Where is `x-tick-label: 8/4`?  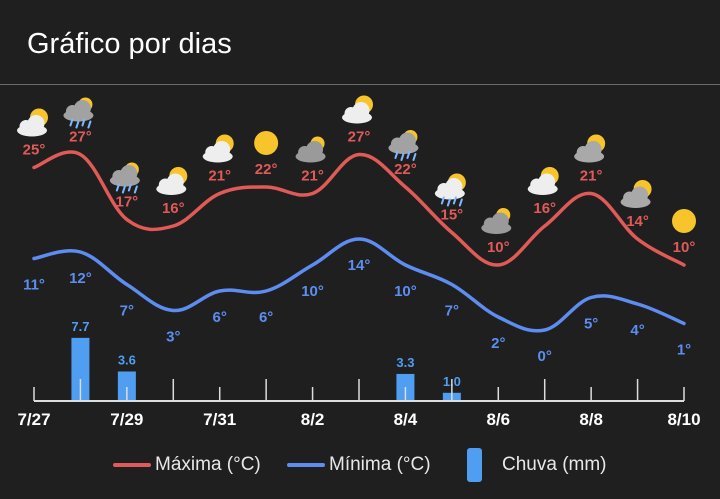
x-tick-label: 8/4 is located at coordinates (406, 419).